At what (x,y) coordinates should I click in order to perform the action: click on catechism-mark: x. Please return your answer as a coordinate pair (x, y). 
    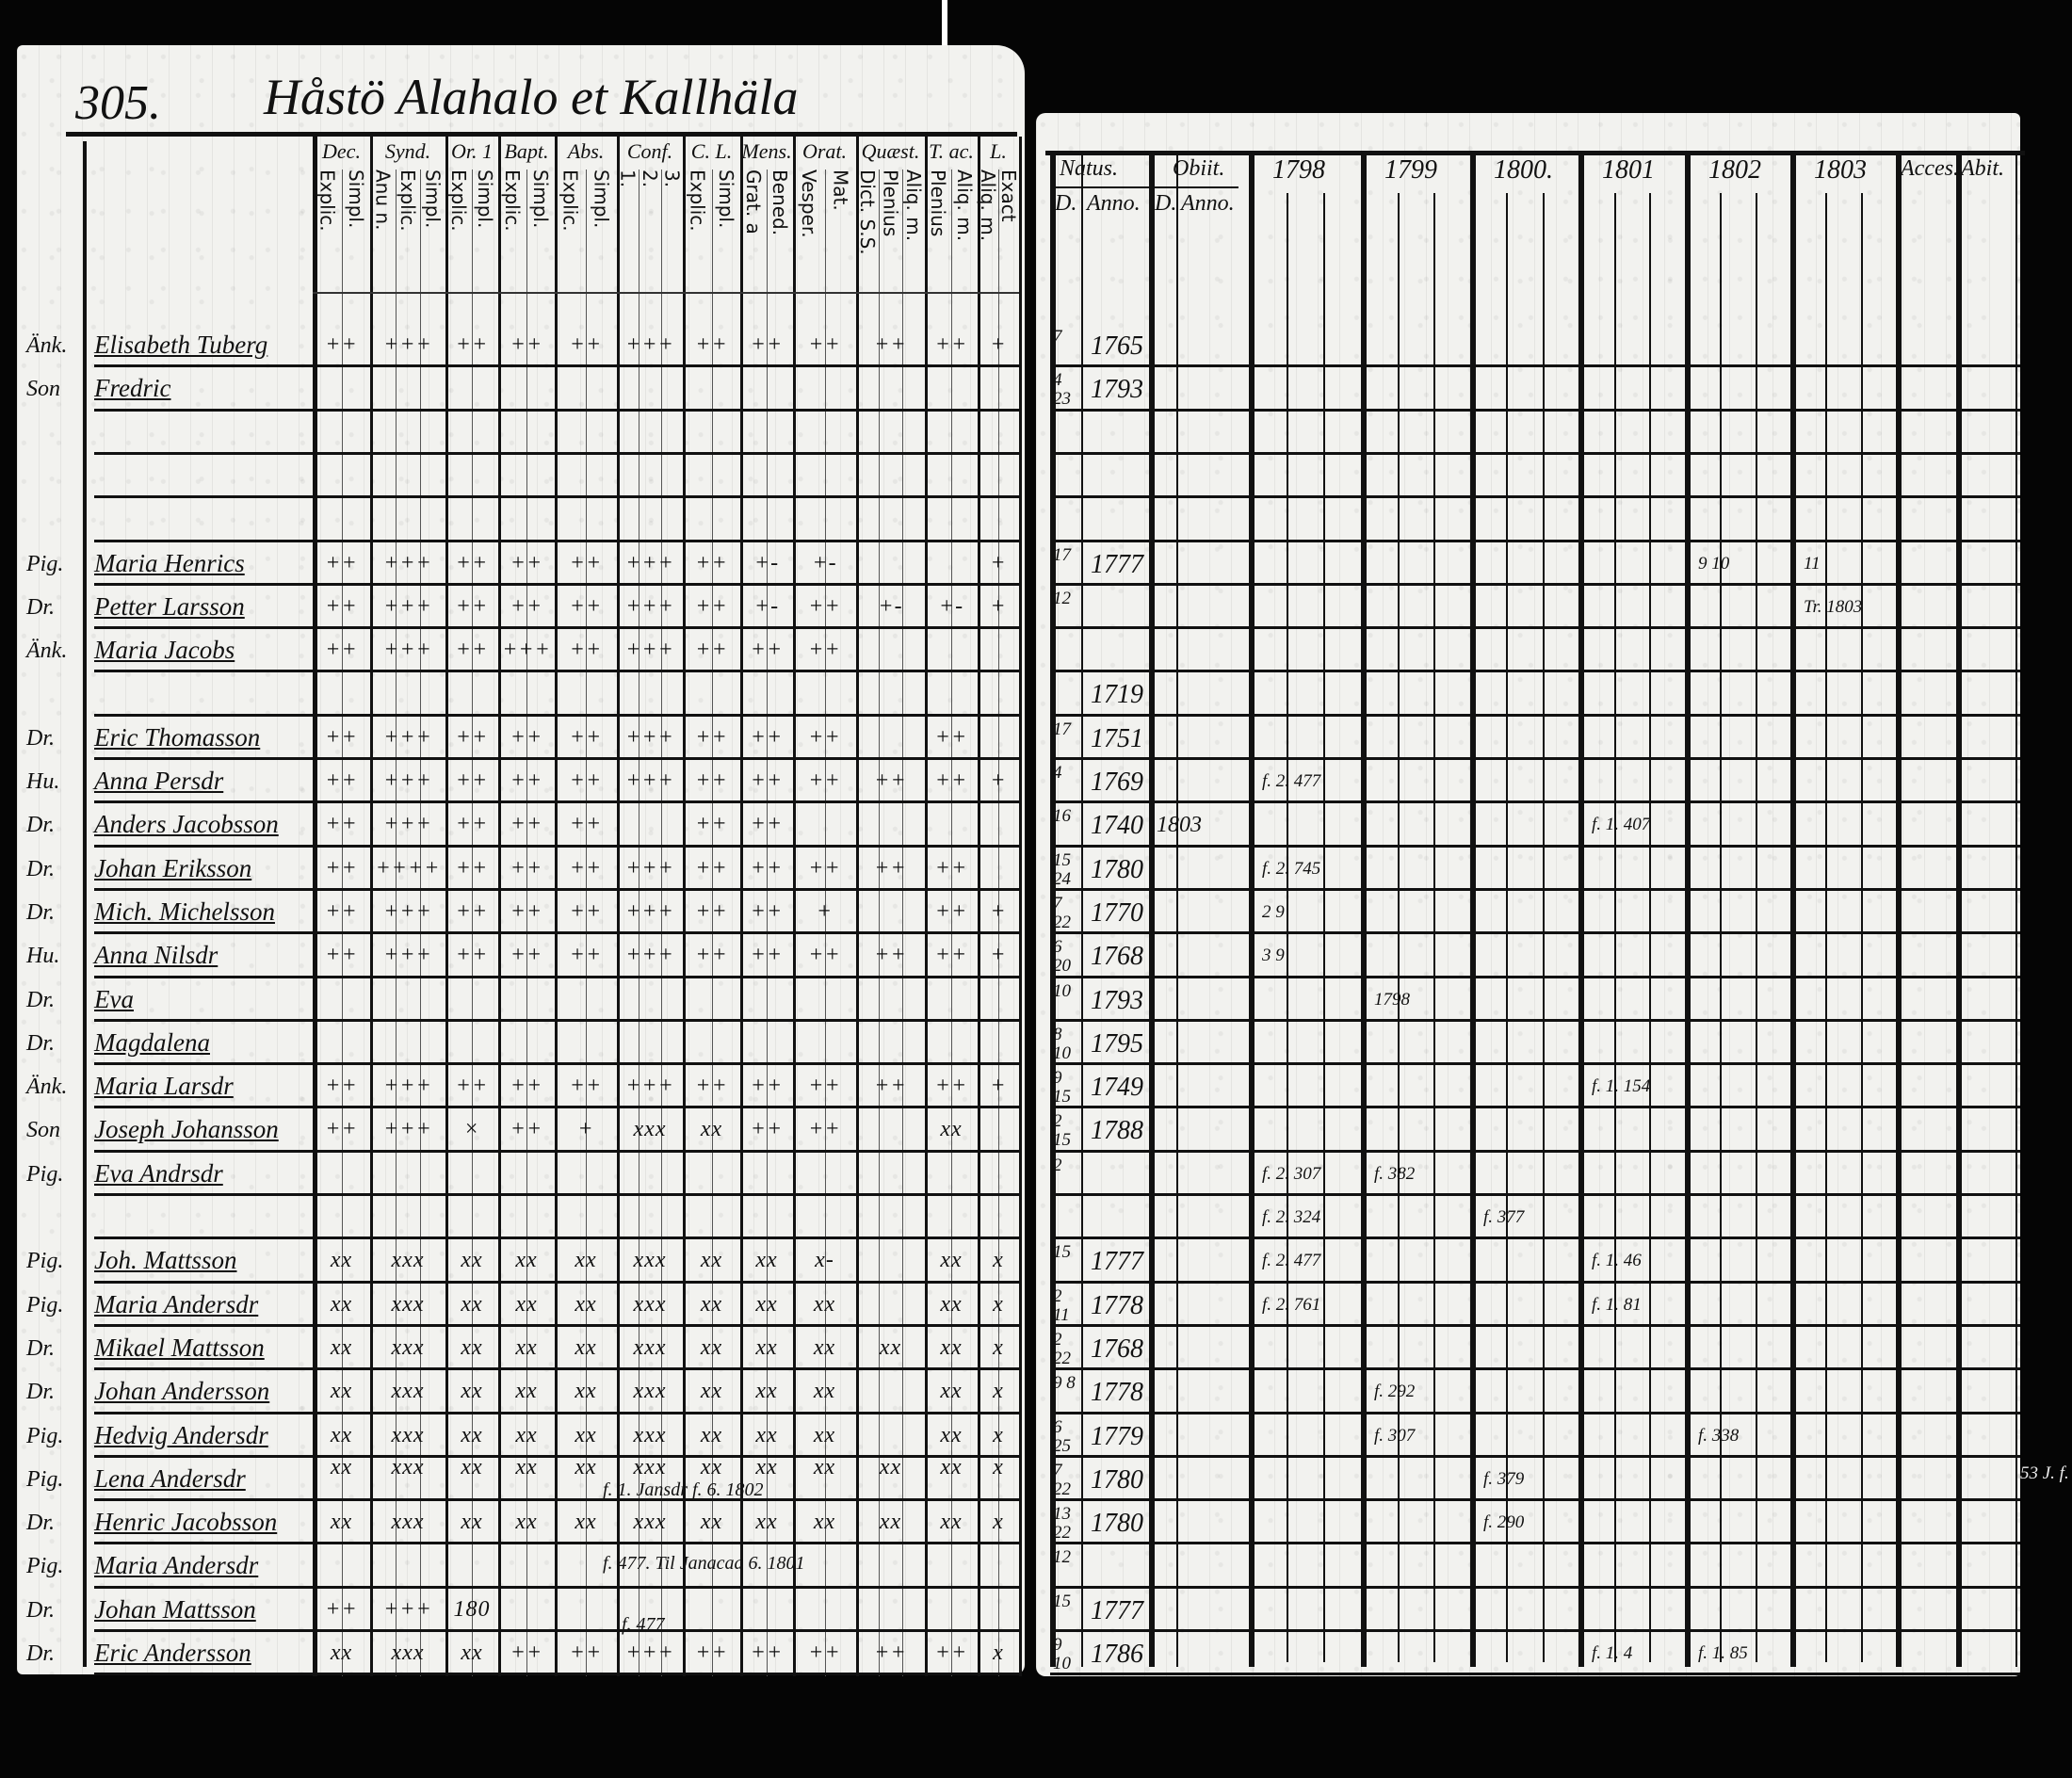
    Looking at the image, I should click on (998, 1522).